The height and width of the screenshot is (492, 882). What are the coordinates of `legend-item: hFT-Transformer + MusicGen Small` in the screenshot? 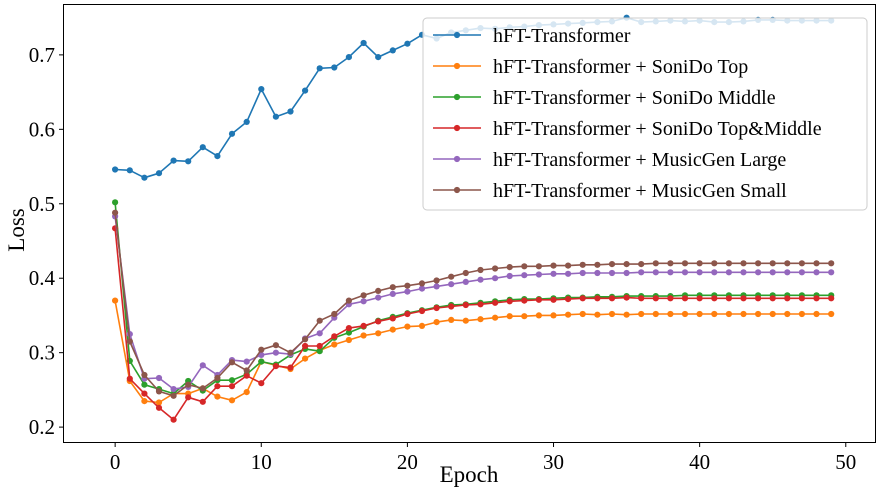 It's located at (610, 191).